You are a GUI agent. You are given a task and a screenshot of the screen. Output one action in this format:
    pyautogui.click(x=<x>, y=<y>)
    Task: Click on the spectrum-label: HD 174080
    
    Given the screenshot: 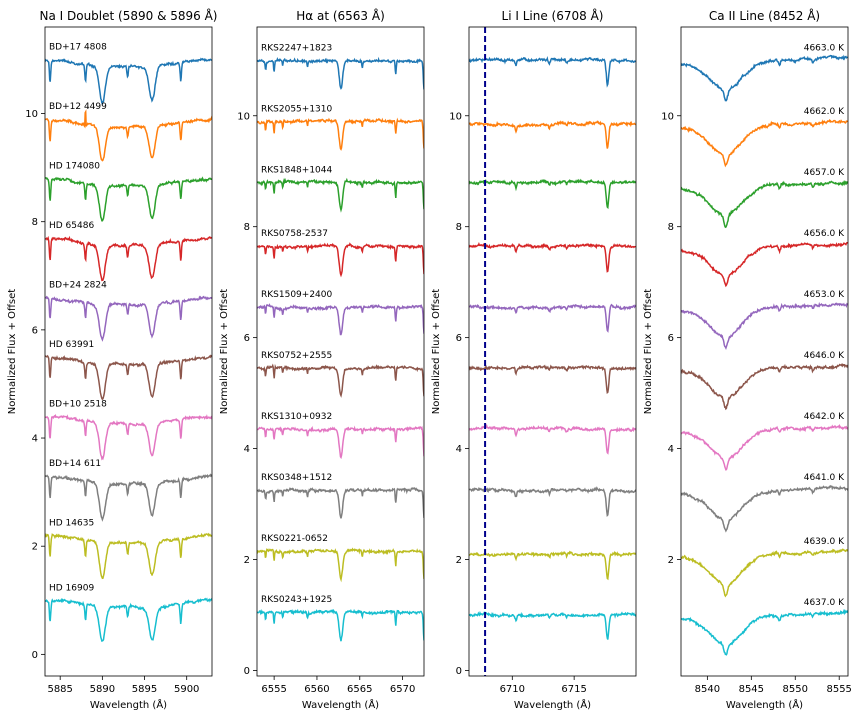 What is the action you would take?
    pyautogui.click(x=74, y=166)
    